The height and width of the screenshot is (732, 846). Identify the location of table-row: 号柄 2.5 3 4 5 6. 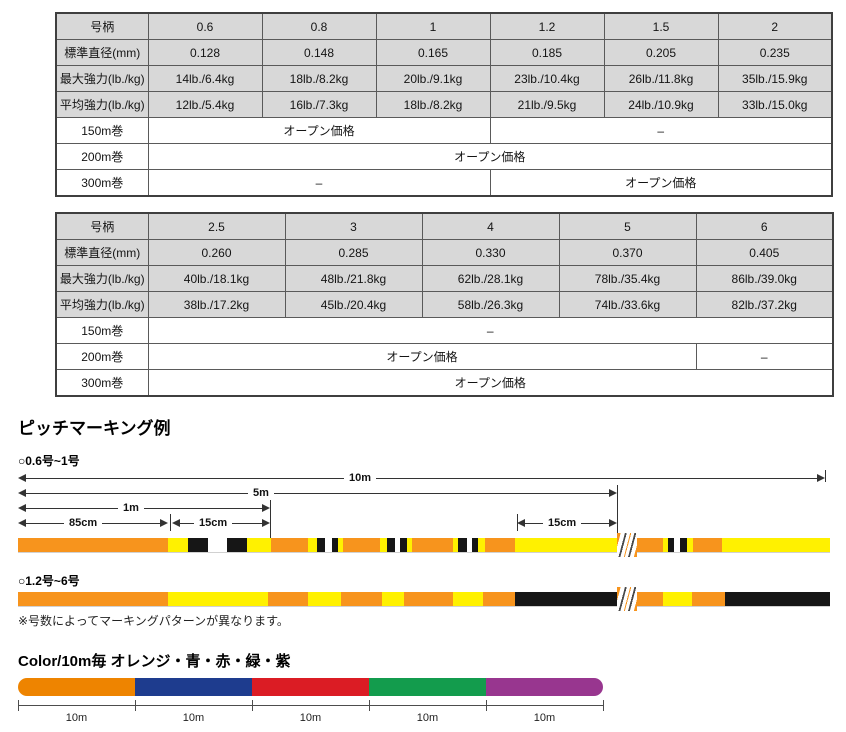
(444, 226).